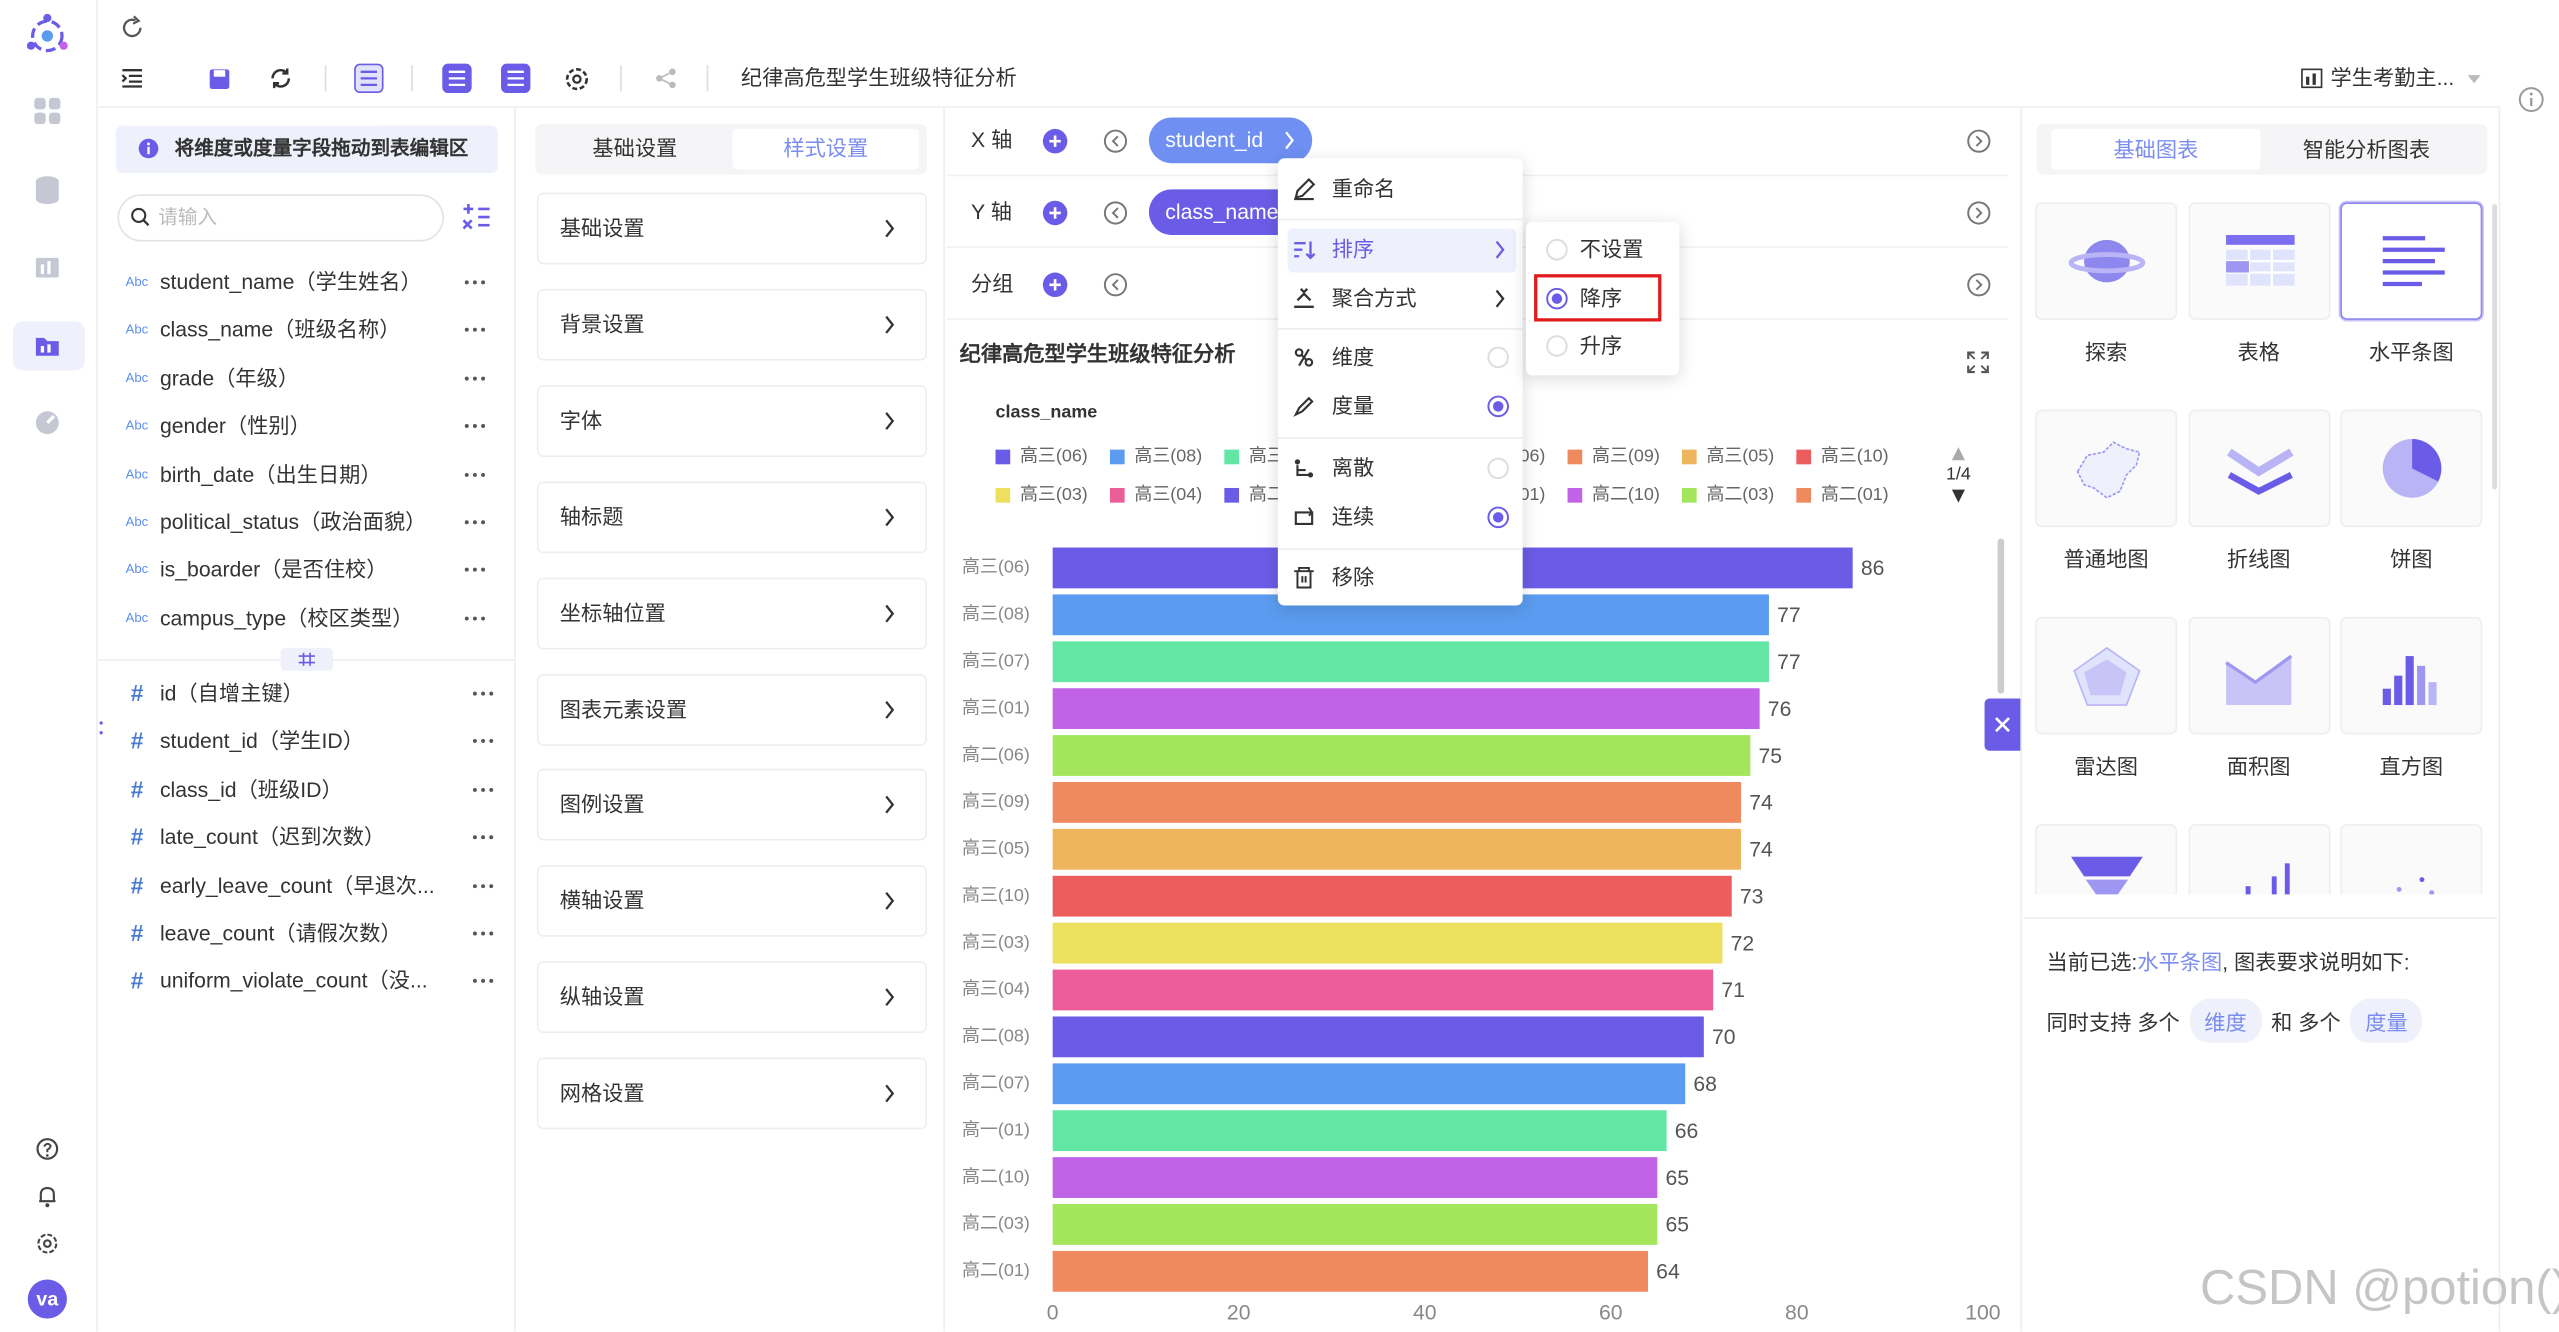 The height and width of the screenshot is (1332, 2559). I want to click on chart-type-label: 饼图, so click(2411, 559).